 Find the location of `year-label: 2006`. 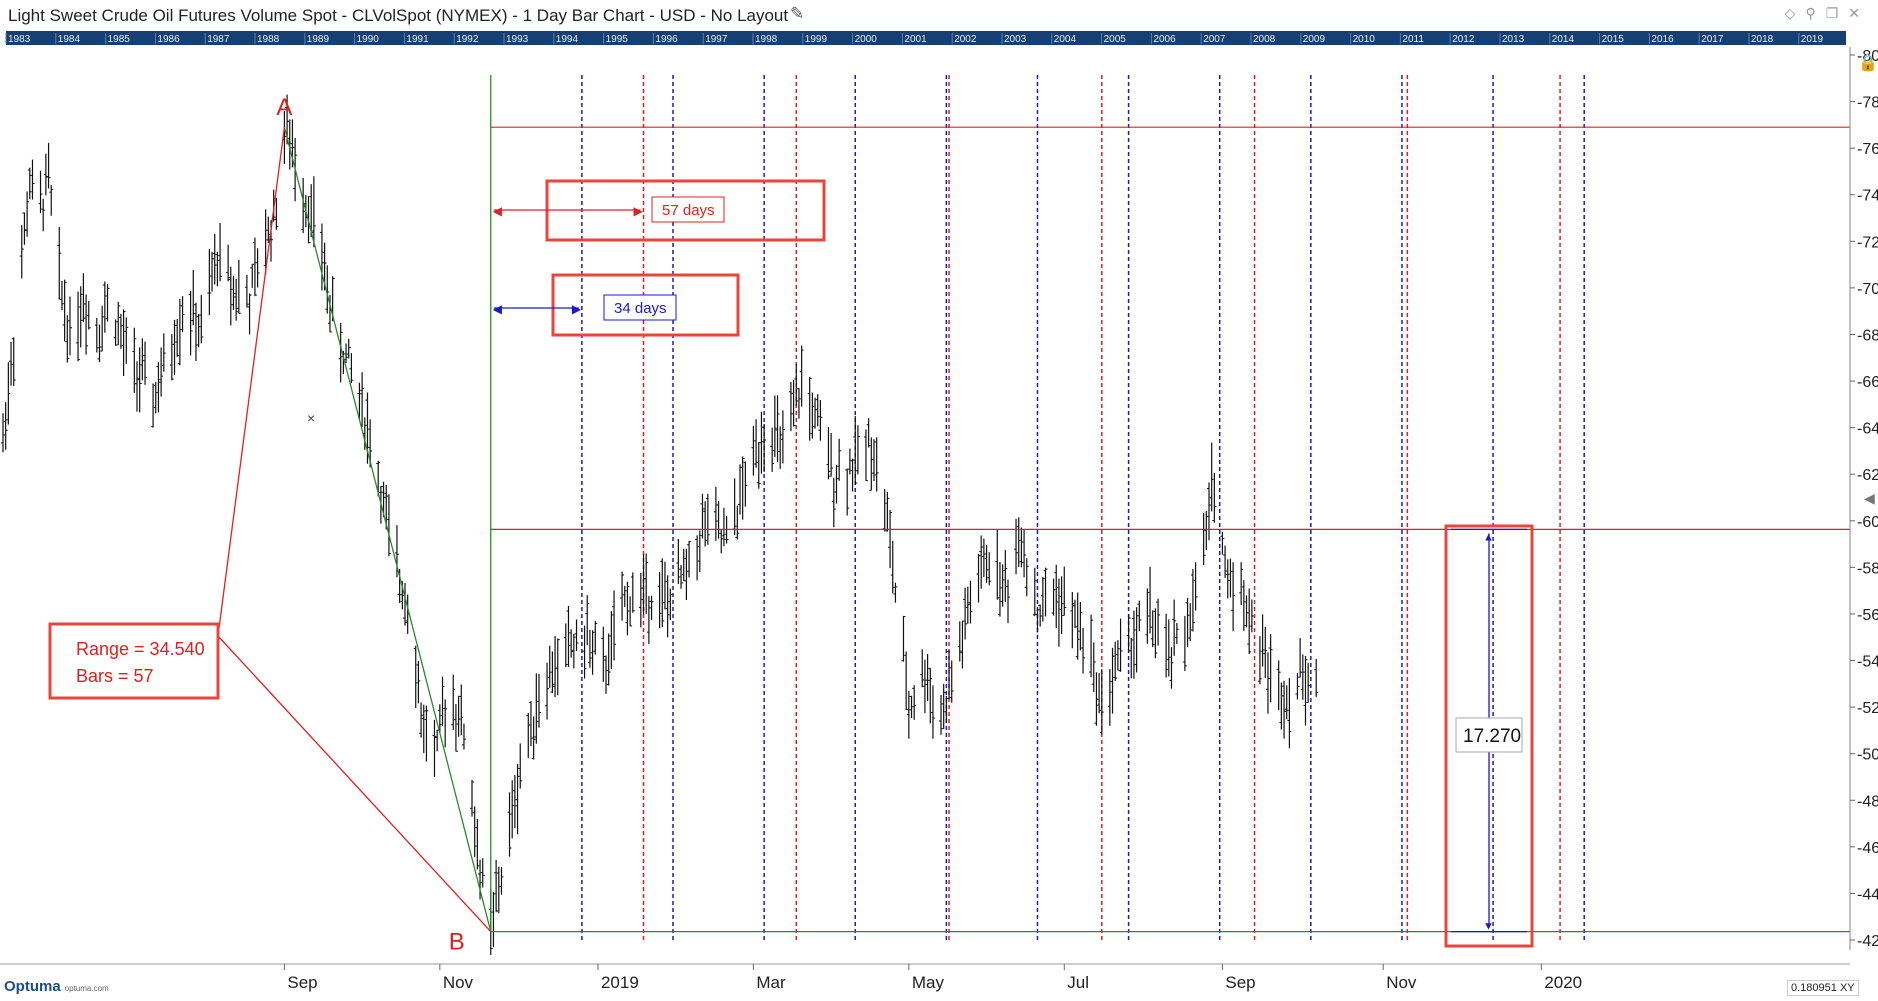

year-label: 2006 is located at coordinates (1164, 39).